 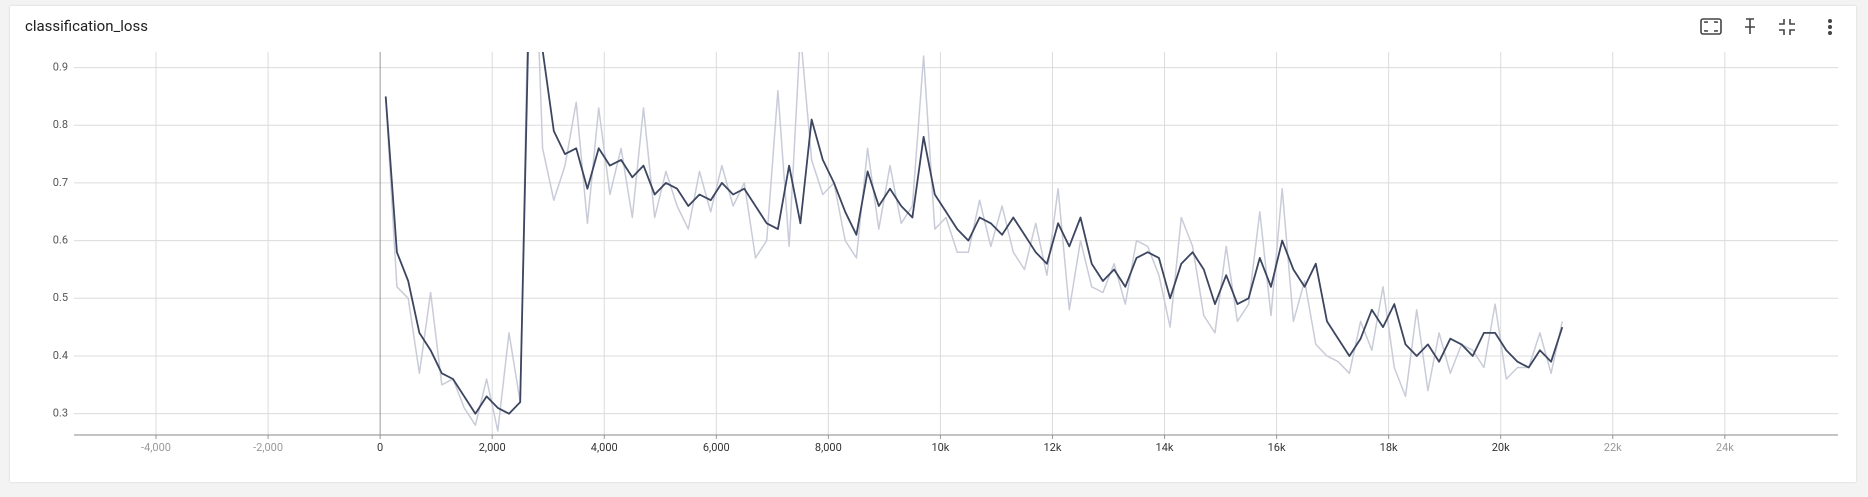 I want to click on toolbar, so click(x=1766, y=26).